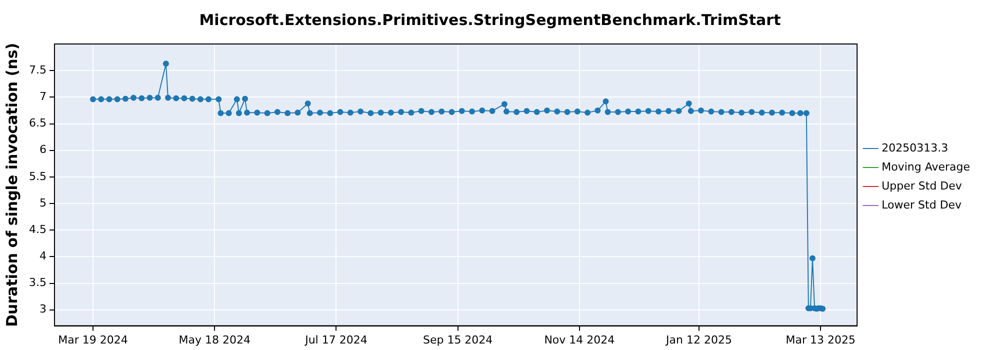 The image size is (1000, 350). What do you see at coordinates (926, 167) in the screenshot?
I see `legend-label: Moving Average` at bounding box center [926, 167].